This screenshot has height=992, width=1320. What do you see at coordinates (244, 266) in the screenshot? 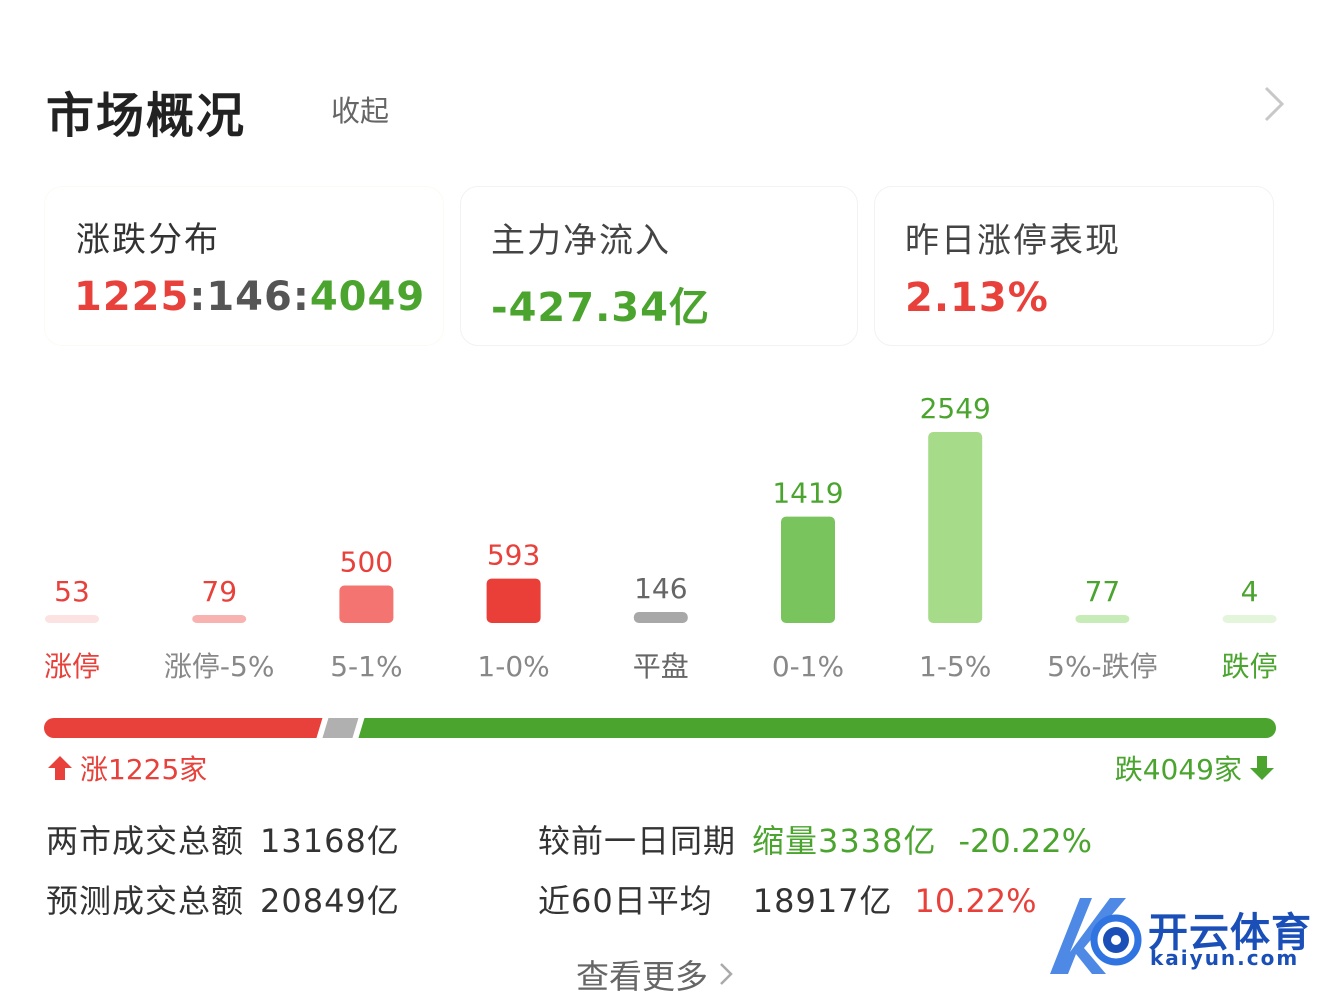
I see `rise-fall-card: 涨跌分布 1225:146:4049` at bounding box center [244, 266].